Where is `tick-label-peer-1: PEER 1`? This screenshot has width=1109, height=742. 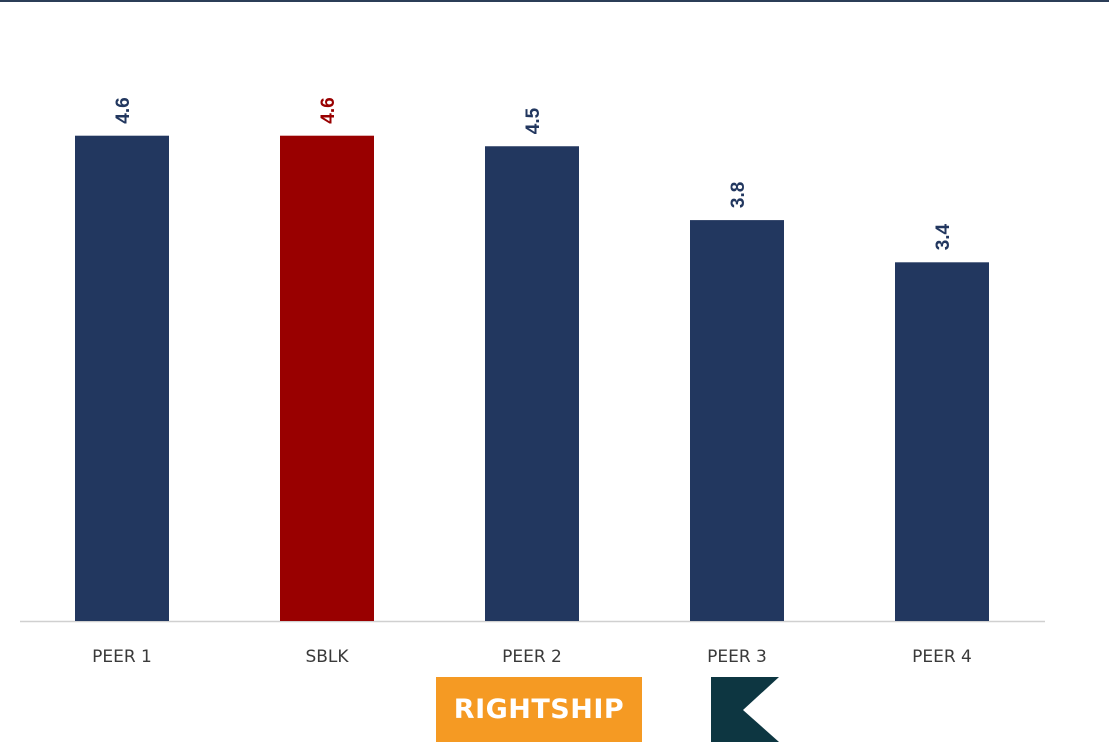 tick-label-peer-1: PEER 1 is located at coordinates (122, 657).